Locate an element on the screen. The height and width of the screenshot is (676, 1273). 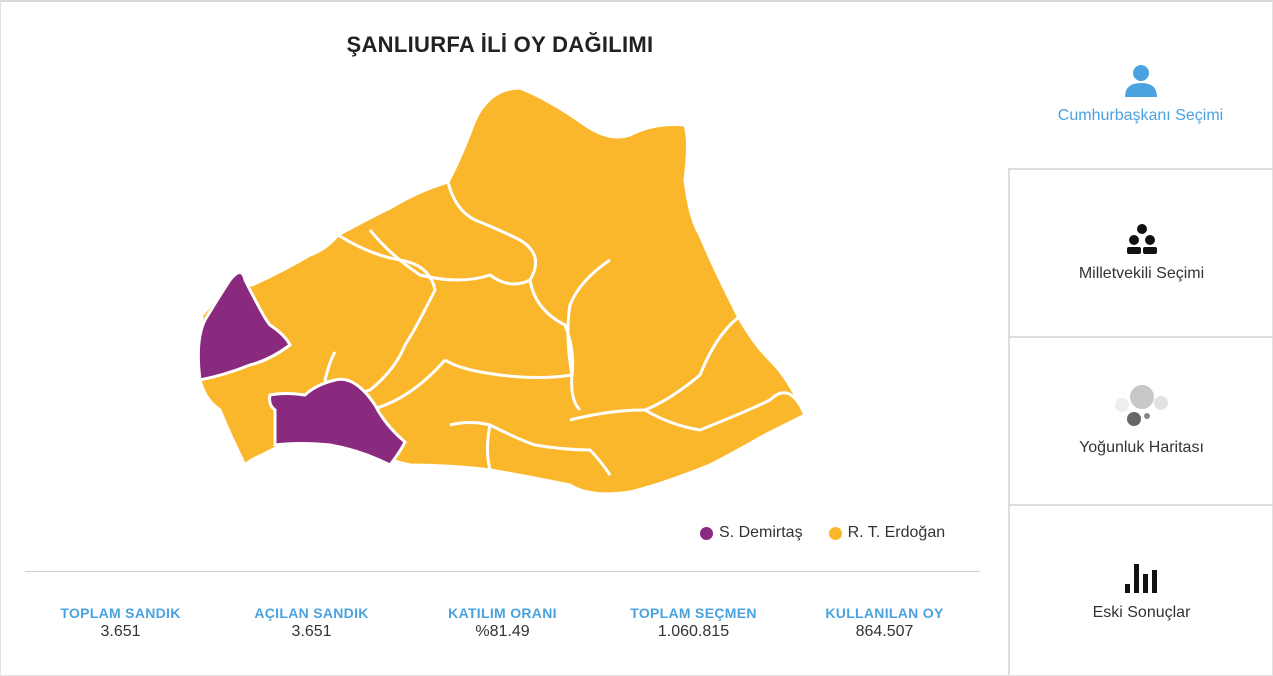
group-icon is located at coordinates (1141, 239).